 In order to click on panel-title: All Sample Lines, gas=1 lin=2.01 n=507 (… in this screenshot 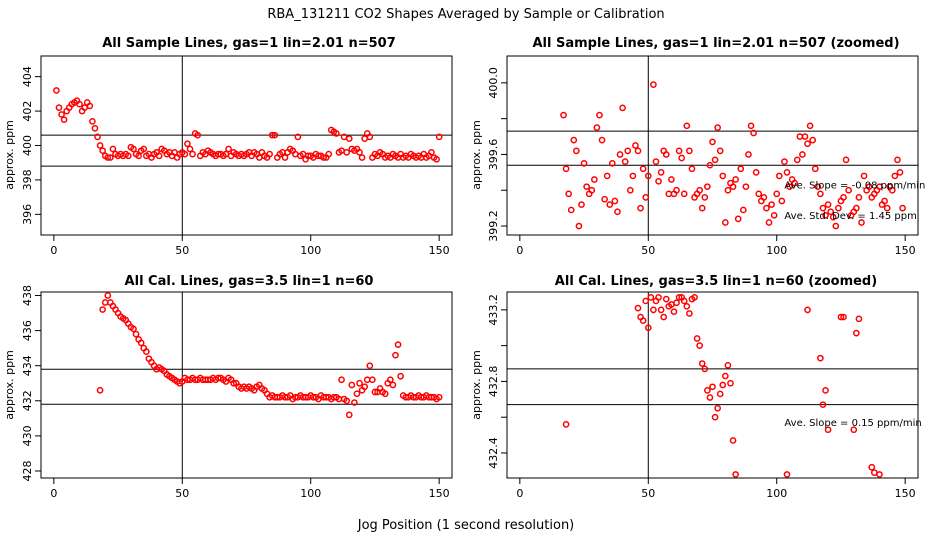, I will do `click(715, 43)`.